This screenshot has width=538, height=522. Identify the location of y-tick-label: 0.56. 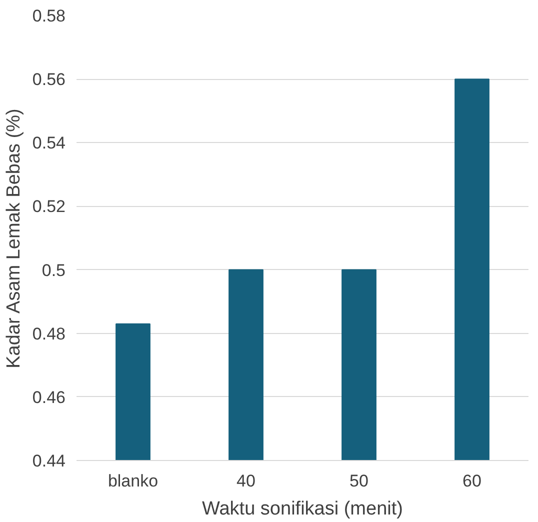
(49, 80).